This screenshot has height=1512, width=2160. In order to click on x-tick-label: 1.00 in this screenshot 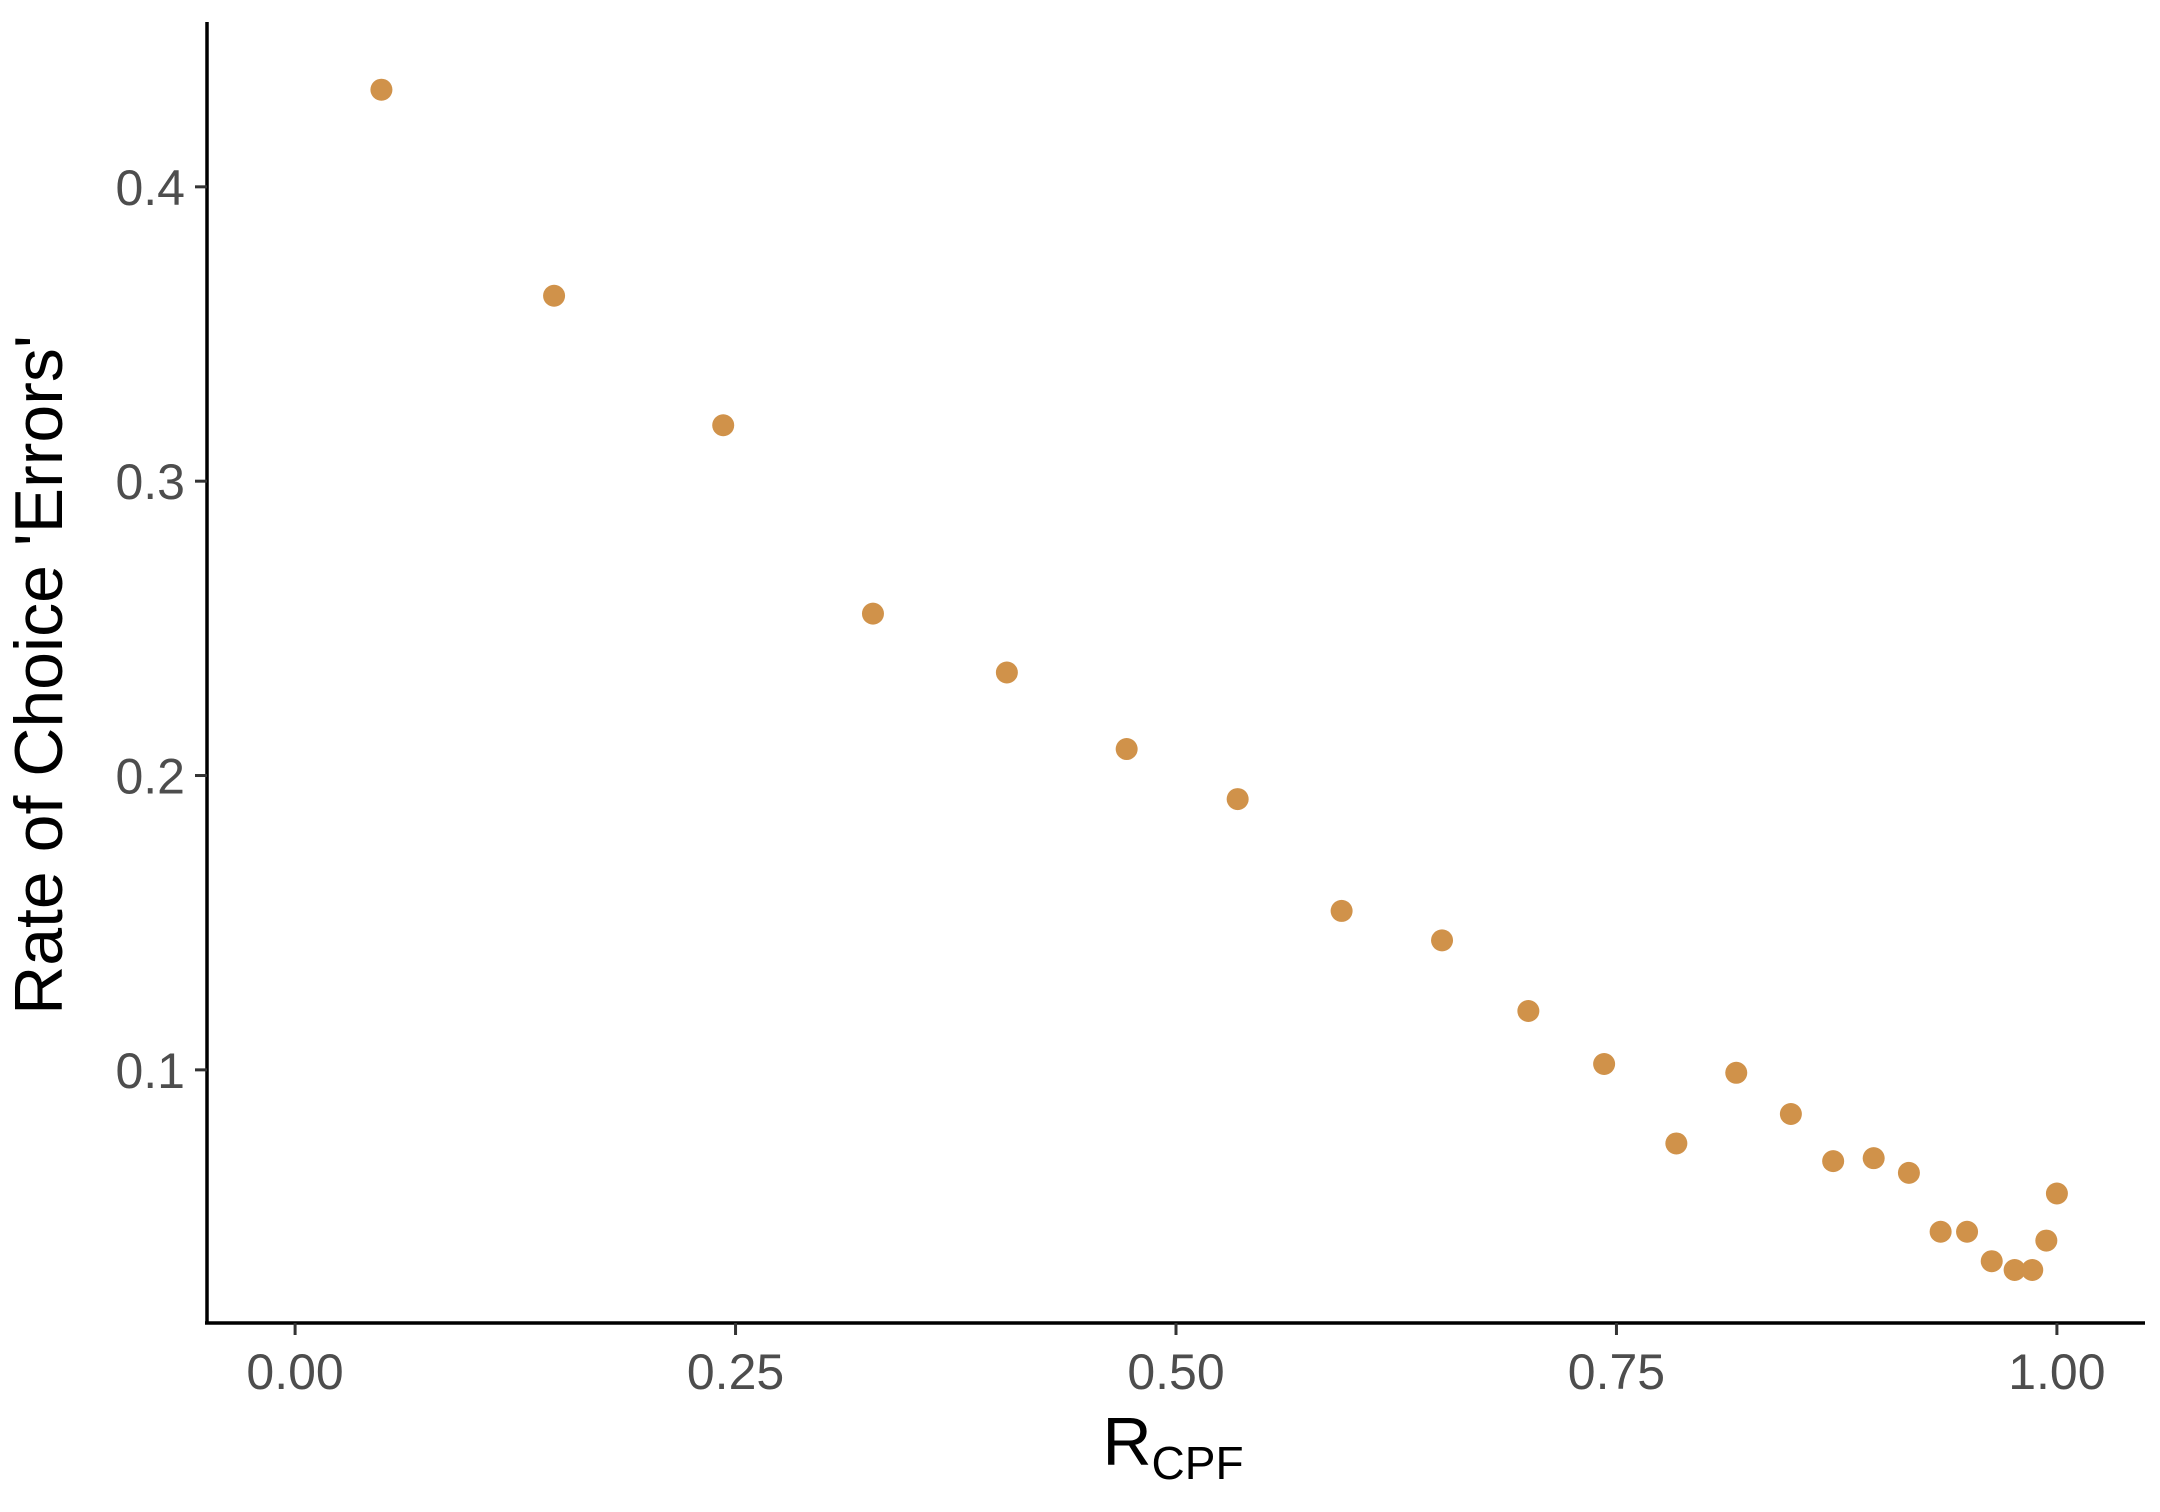, I will do `click(2056, 1372)`.